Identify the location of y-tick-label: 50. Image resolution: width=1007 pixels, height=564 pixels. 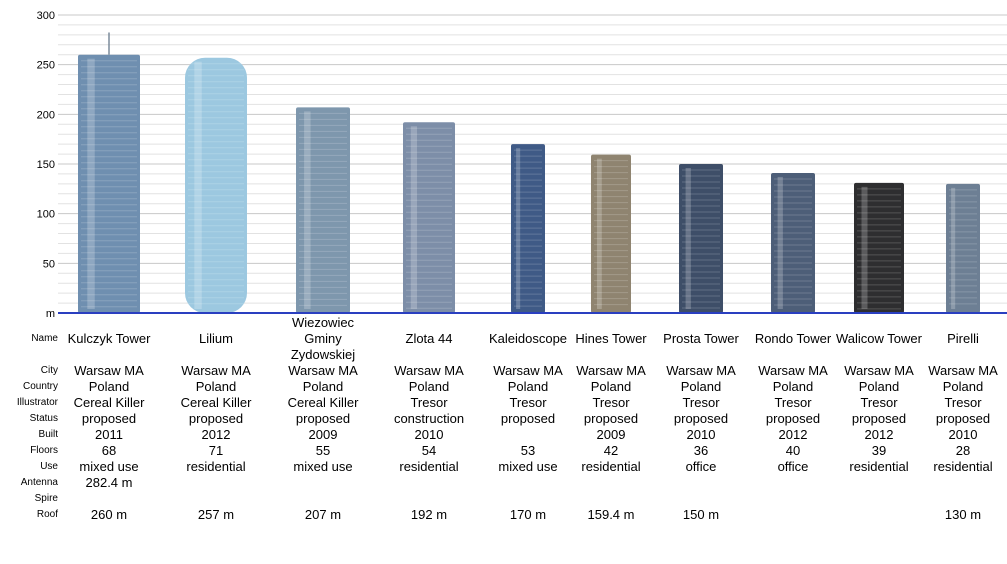
(49, 264).